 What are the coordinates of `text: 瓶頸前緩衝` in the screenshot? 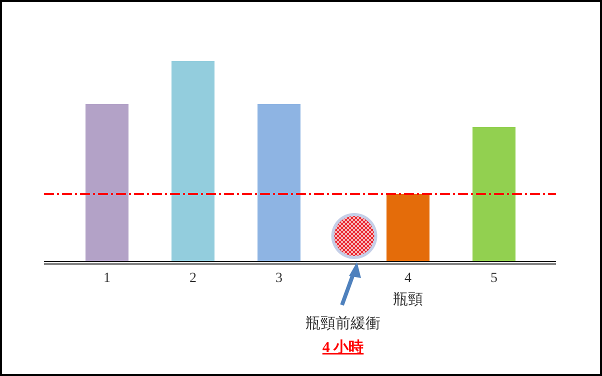 It's located at (343, 323).